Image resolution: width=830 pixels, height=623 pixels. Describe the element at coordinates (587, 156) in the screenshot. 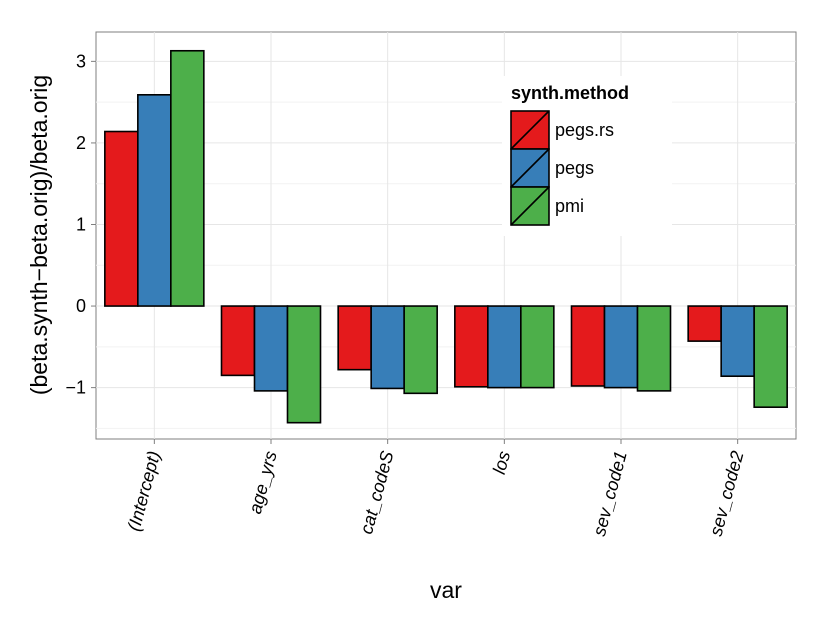

I see `legend: synth.method pegs.rs pegs pmi` at that location.